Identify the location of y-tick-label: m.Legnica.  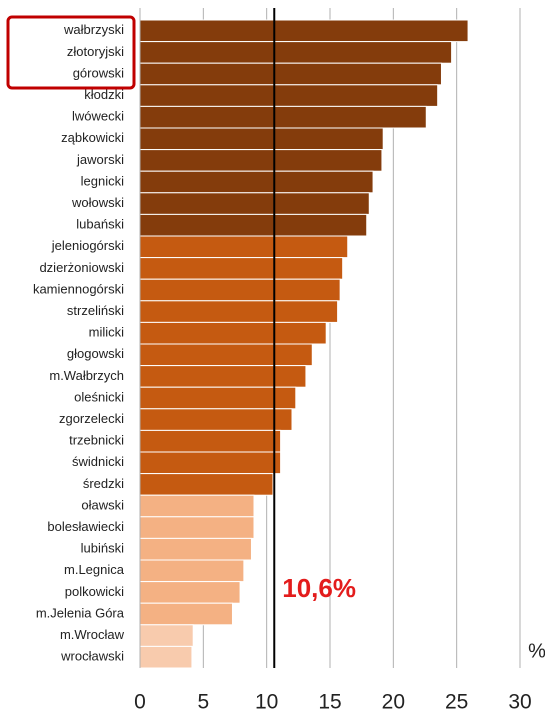
(94, 569).